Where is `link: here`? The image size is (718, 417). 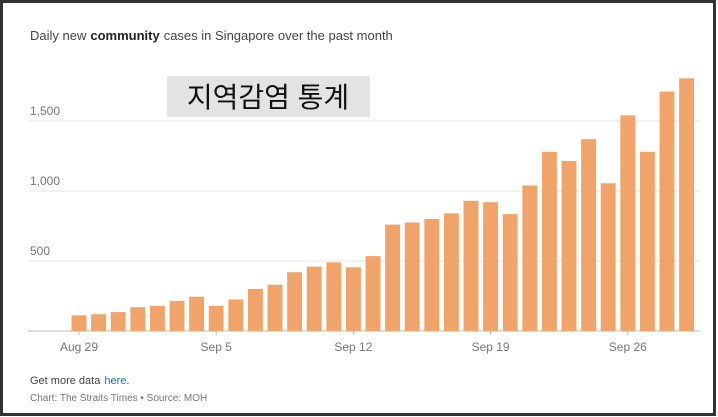
link: here is located at coordinates (115, 381).